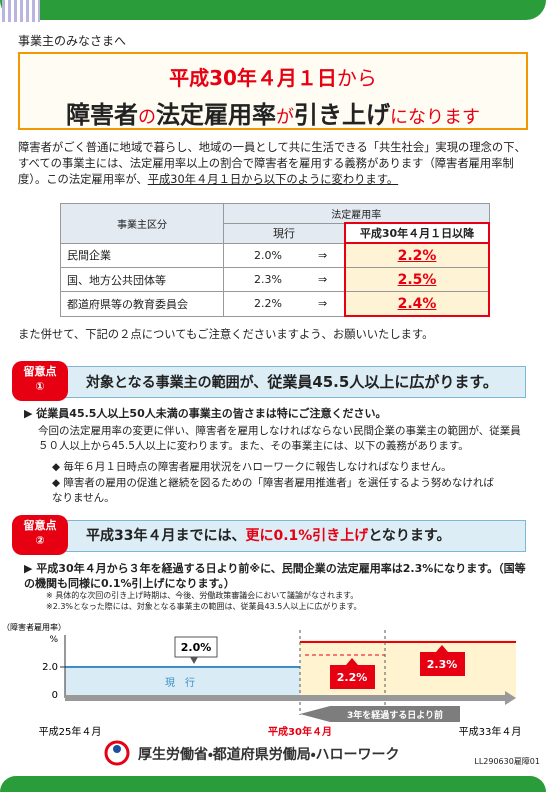 This screenshot has height=792, width=546. Describe the element at coordinates (267, 255) in the screenshot. I see `cell: 2.0%` at that location.